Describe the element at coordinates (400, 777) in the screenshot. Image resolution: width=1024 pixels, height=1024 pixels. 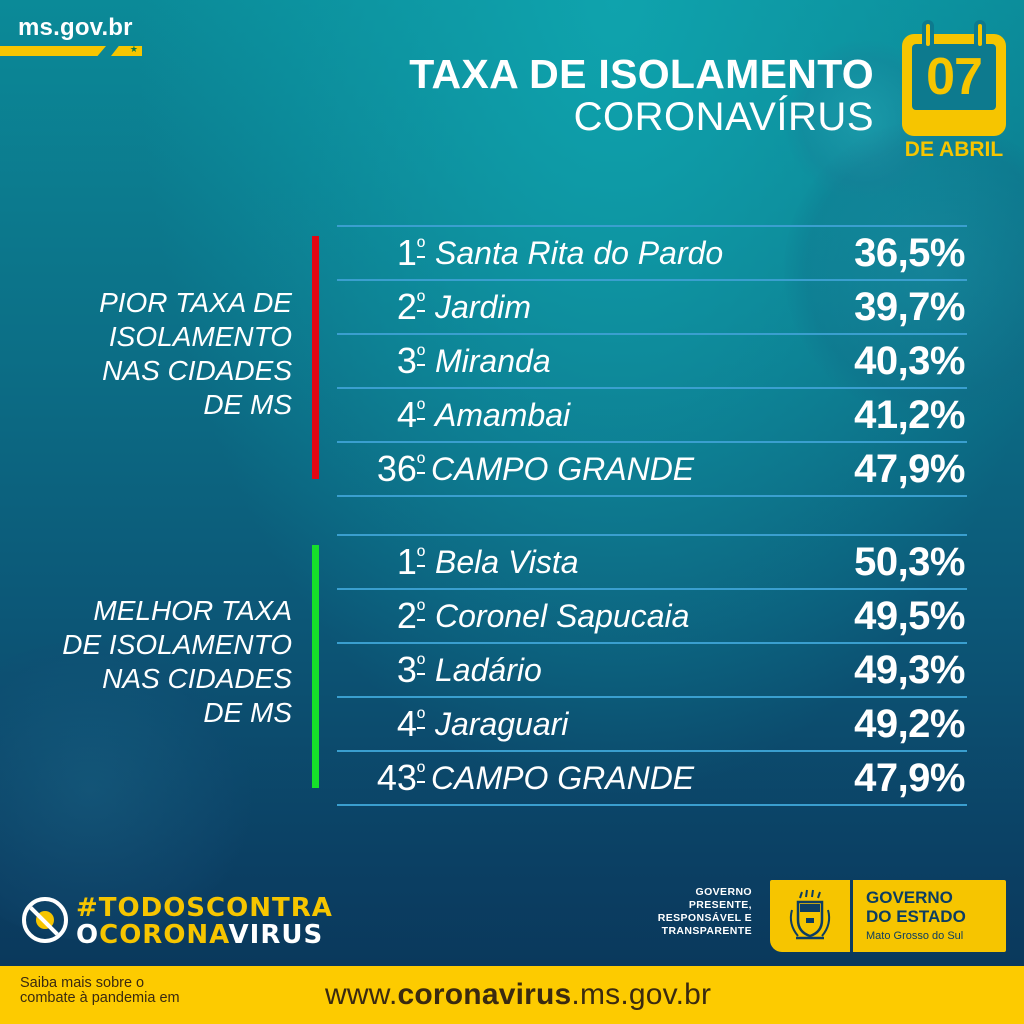
I see `rank: 43º` at that location.